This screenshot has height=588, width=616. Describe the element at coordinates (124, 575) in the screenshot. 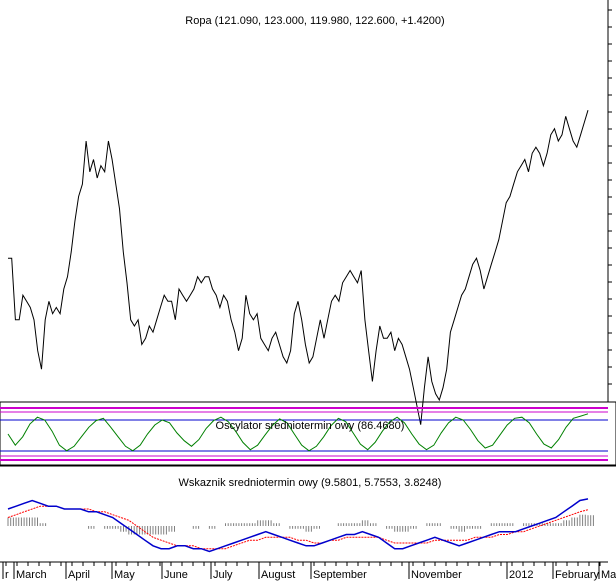

I see `x-tick-label: May` at that location.